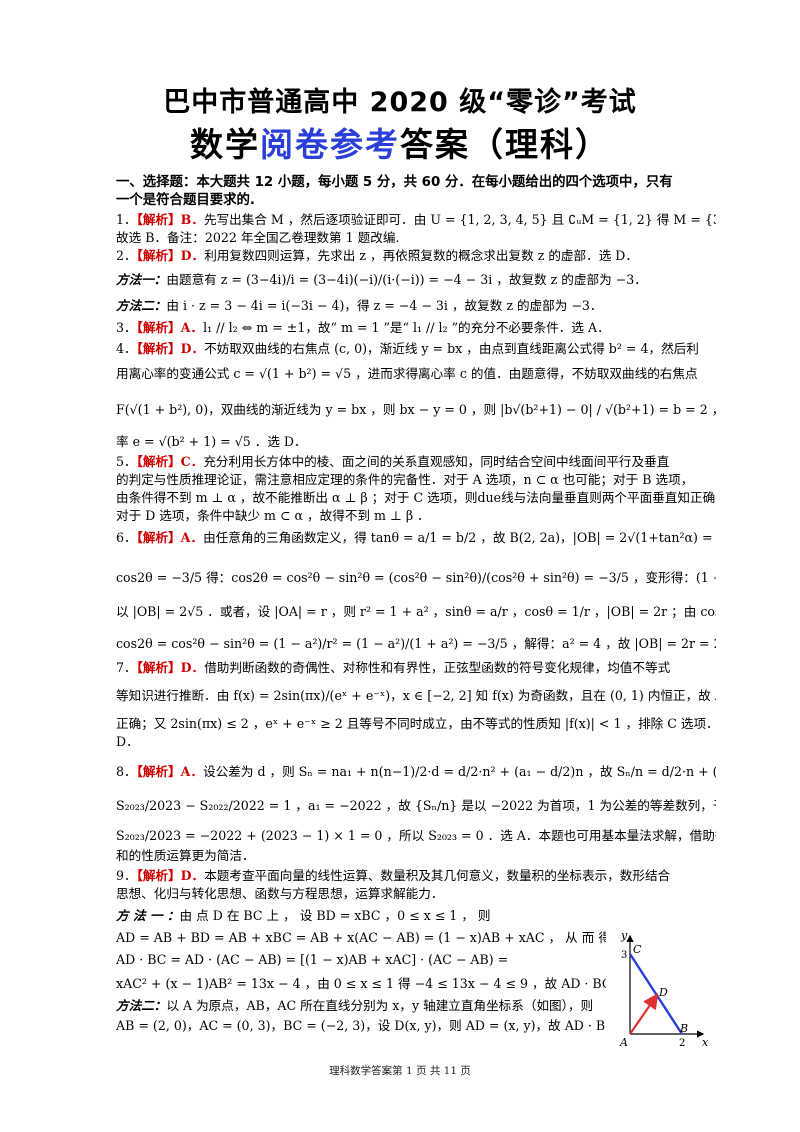 This screenshot has height=1132, width=800. I want to click on vector-ad, so click(644, 1014).